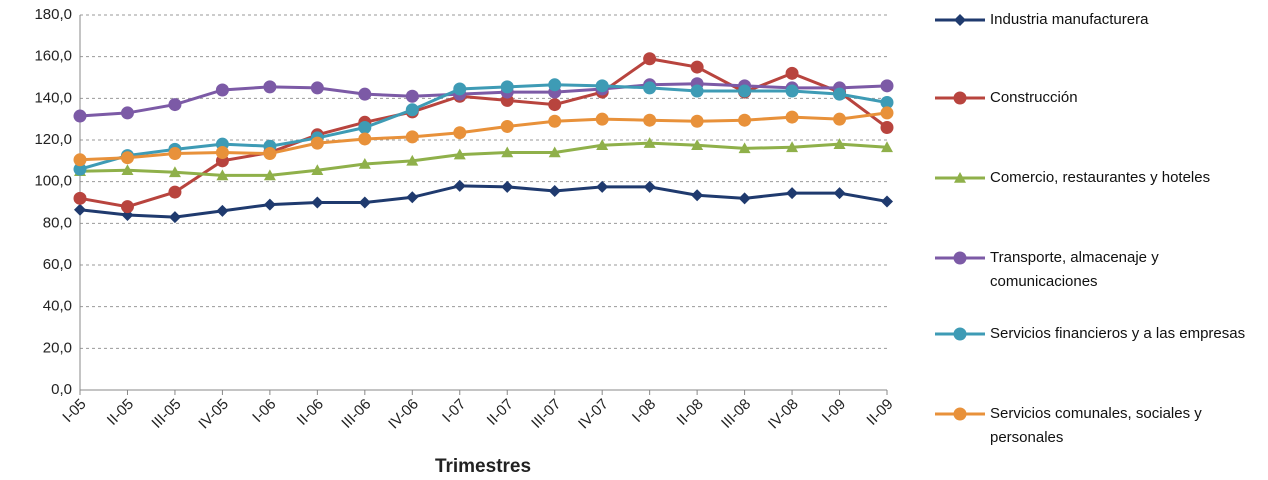 The width and height of the screenshot is (1268, 480). Describe the element at coordinates (1069, 19) in the screenshot. I see `legend-label: Industria manufacturera` at that location.